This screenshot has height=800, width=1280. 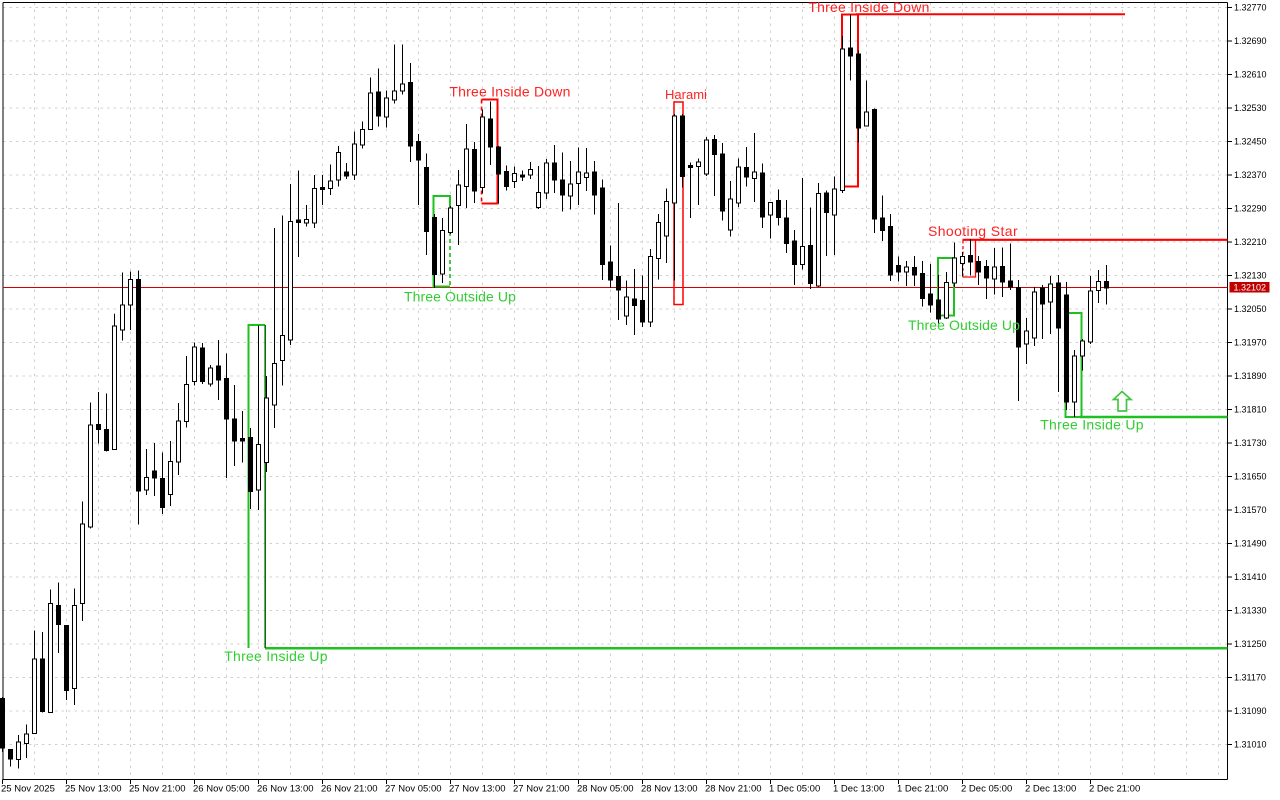 I want to click on svg-text: 1.31890, so click(x=1250, y=376).